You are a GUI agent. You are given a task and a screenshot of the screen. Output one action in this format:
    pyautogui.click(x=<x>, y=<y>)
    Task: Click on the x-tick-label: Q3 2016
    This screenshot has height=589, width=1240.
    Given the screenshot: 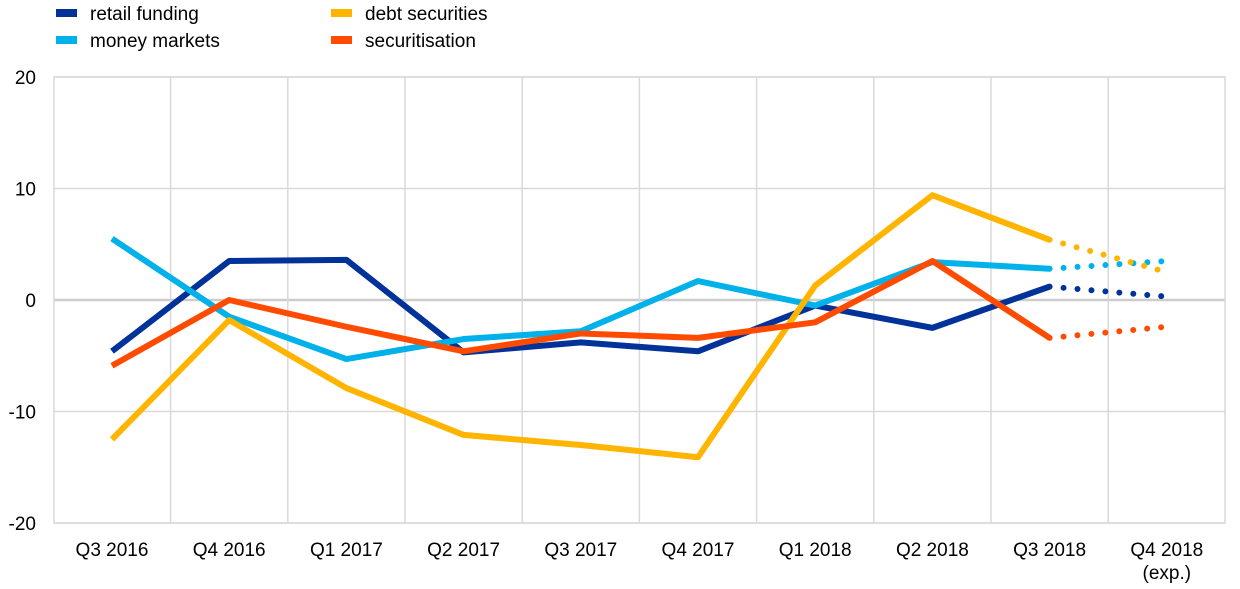 What is the action you would take?
    pyautogui.click(x=112, y=550)
    